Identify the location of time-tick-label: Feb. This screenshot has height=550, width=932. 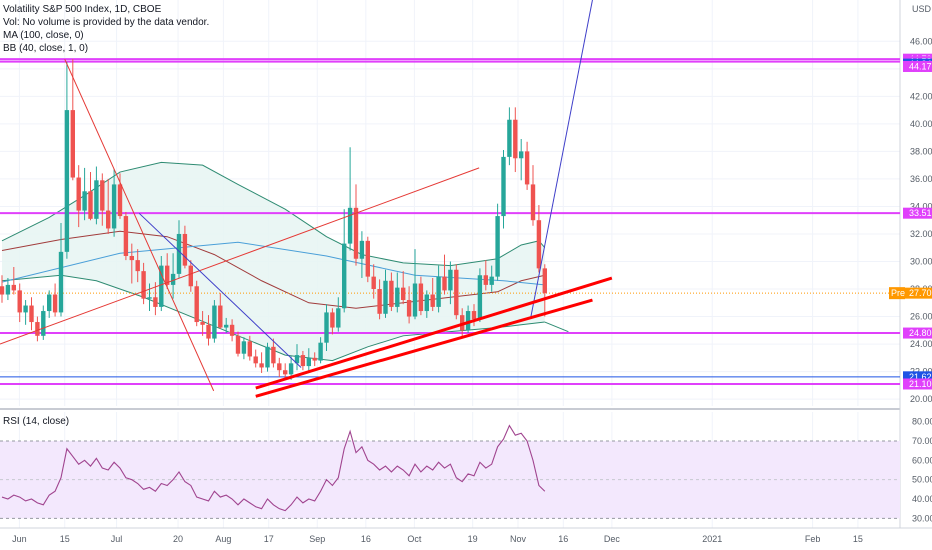
(813, 539).